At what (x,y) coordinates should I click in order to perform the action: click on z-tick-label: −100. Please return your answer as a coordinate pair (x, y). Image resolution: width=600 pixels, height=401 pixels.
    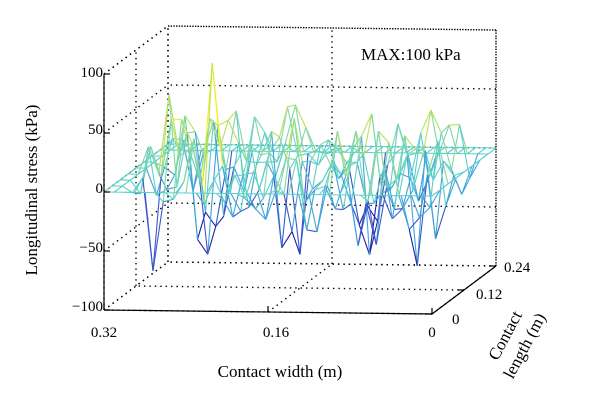
    Looking at the image, I should click on (87, 307).